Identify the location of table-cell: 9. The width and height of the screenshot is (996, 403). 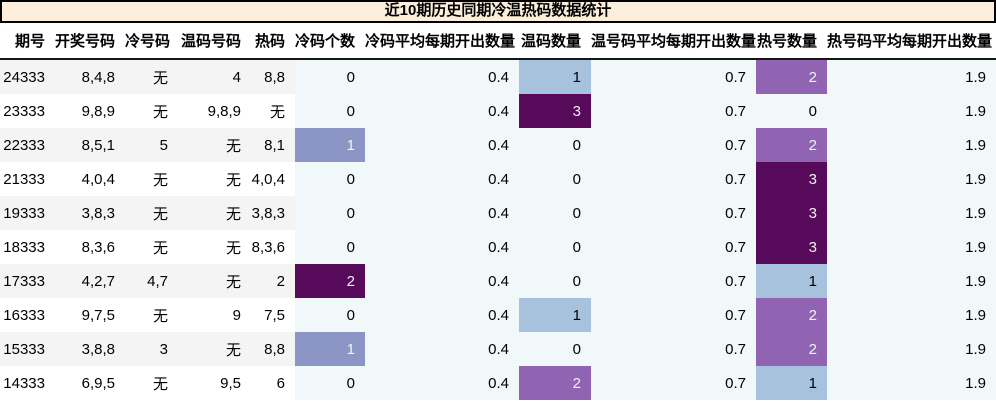
(214, 315).